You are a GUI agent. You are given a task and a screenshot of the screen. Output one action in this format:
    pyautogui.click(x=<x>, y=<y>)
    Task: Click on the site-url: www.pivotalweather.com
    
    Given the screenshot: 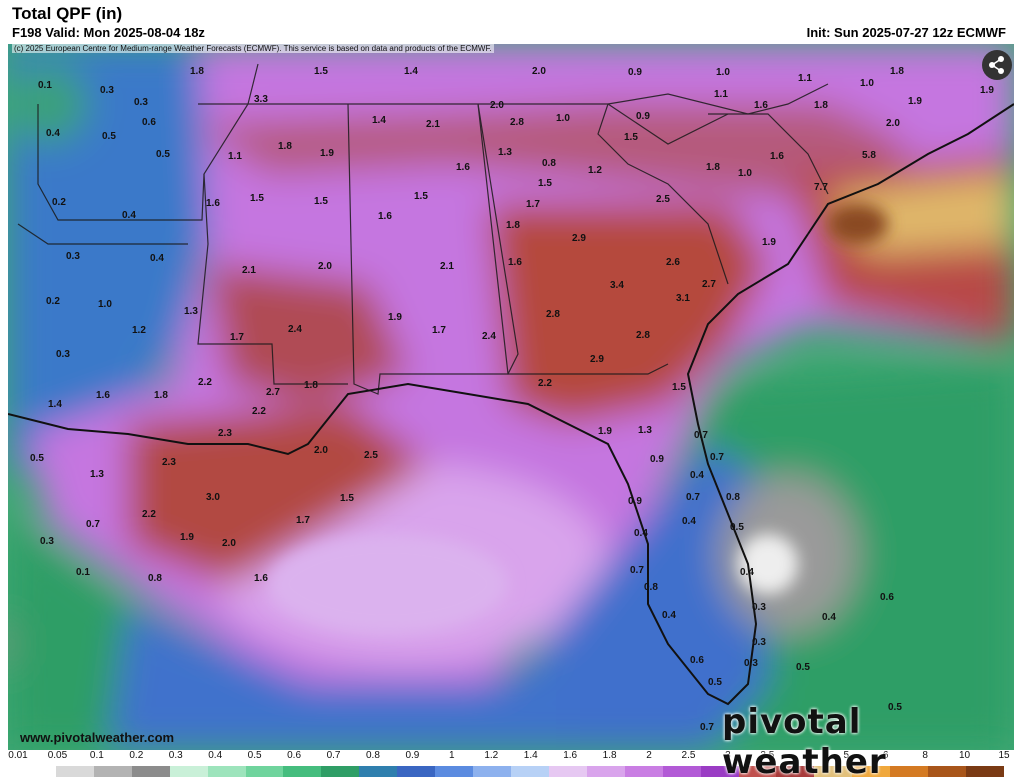 What is the action you would take?
    pyautogui.click(x=97, y=737)
    